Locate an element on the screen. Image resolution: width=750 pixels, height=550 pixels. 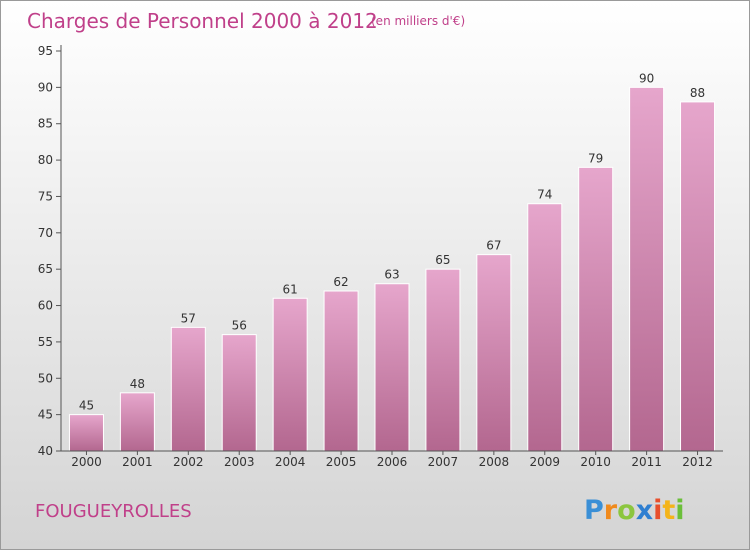
data-label-2010: 79 is located at coordinates (595, 158).